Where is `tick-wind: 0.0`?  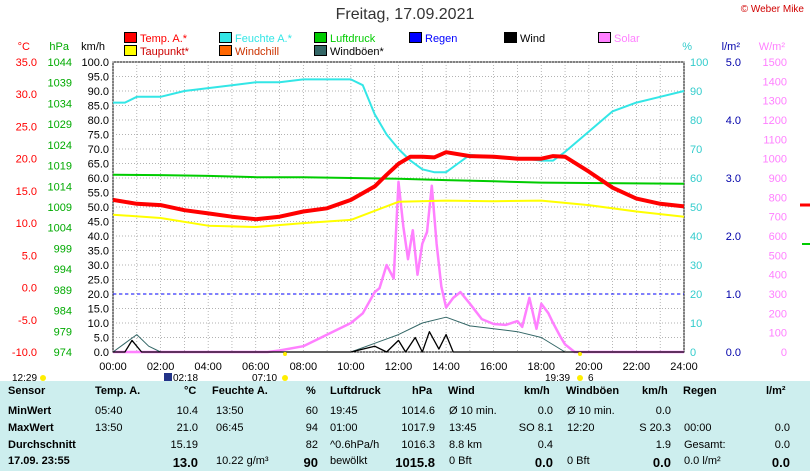
tick-wind: 0.0 is located at coordinates (101, 353).